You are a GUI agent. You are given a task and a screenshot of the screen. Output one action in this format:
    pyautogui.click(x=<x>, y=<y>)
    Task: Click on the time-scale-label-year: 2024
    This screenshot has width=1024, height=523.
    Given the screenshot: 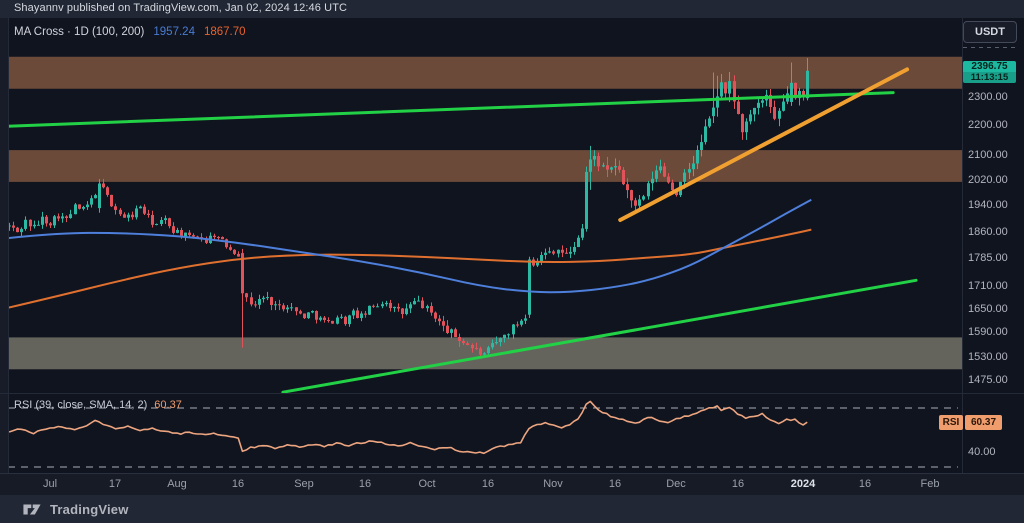 What is the action you would take?
    pyautogui.click(x=803, y=484)
    